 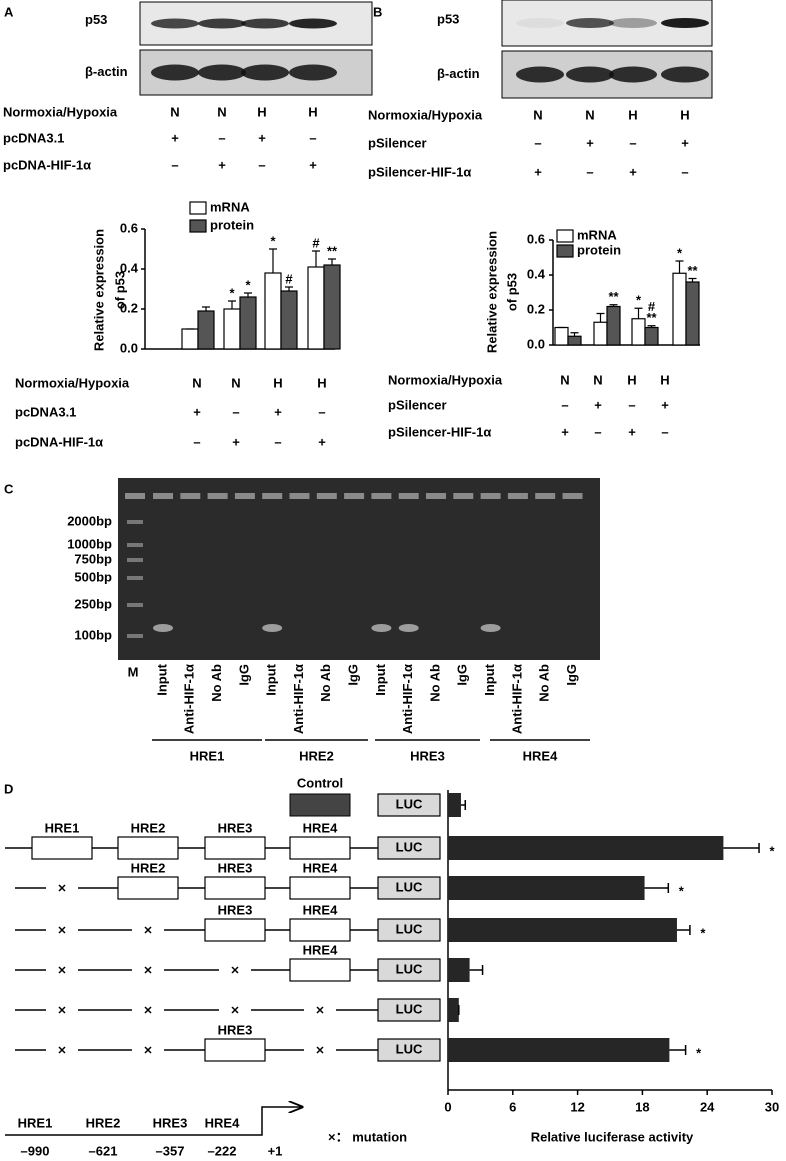 What do you see at coordinates (35, 1150) in the screenshot?
I see `promoter-position: –990` at bounding box center [35, 1150].